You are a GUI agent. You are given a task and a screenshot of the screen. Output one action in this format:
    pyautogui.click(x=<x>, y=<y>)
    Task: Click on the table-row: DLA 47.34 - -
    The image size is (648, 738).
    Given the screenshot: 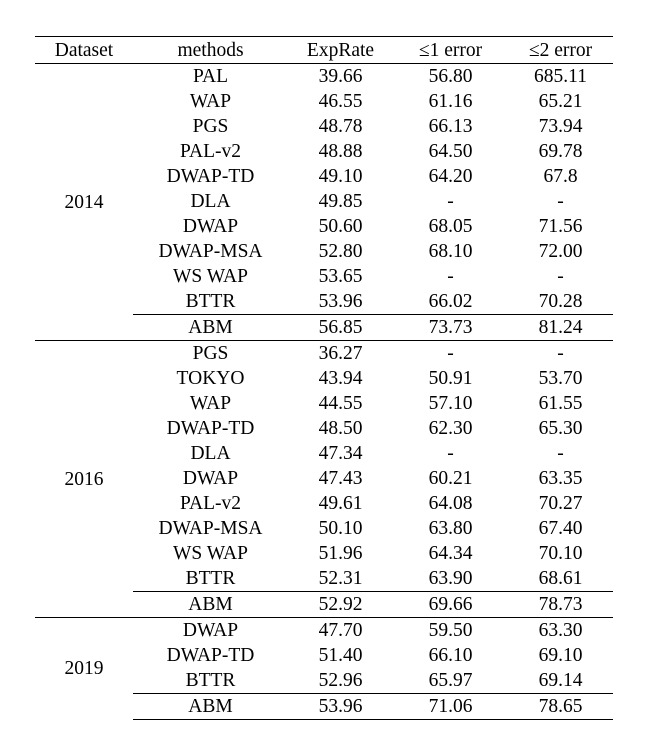 What is the action you would take?
    pyautogui.click(x=324, y=453)
    